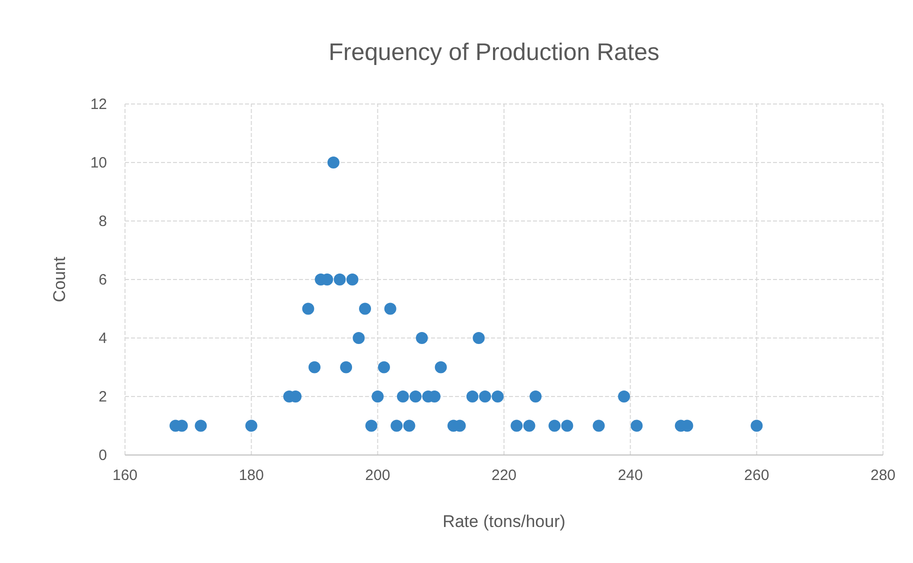  I want to click on x-tick-label: 220, so click(504, 475).